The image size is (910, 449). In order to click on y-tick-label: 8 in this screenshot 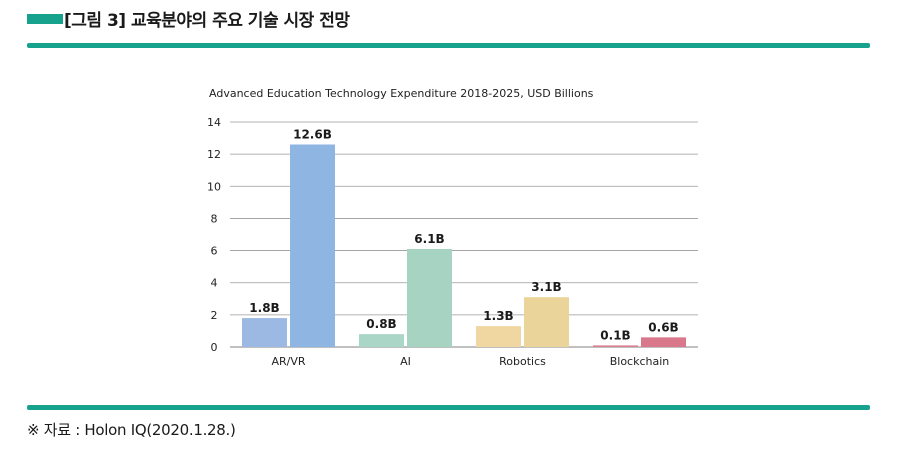, I will do `click(214, 218)`.